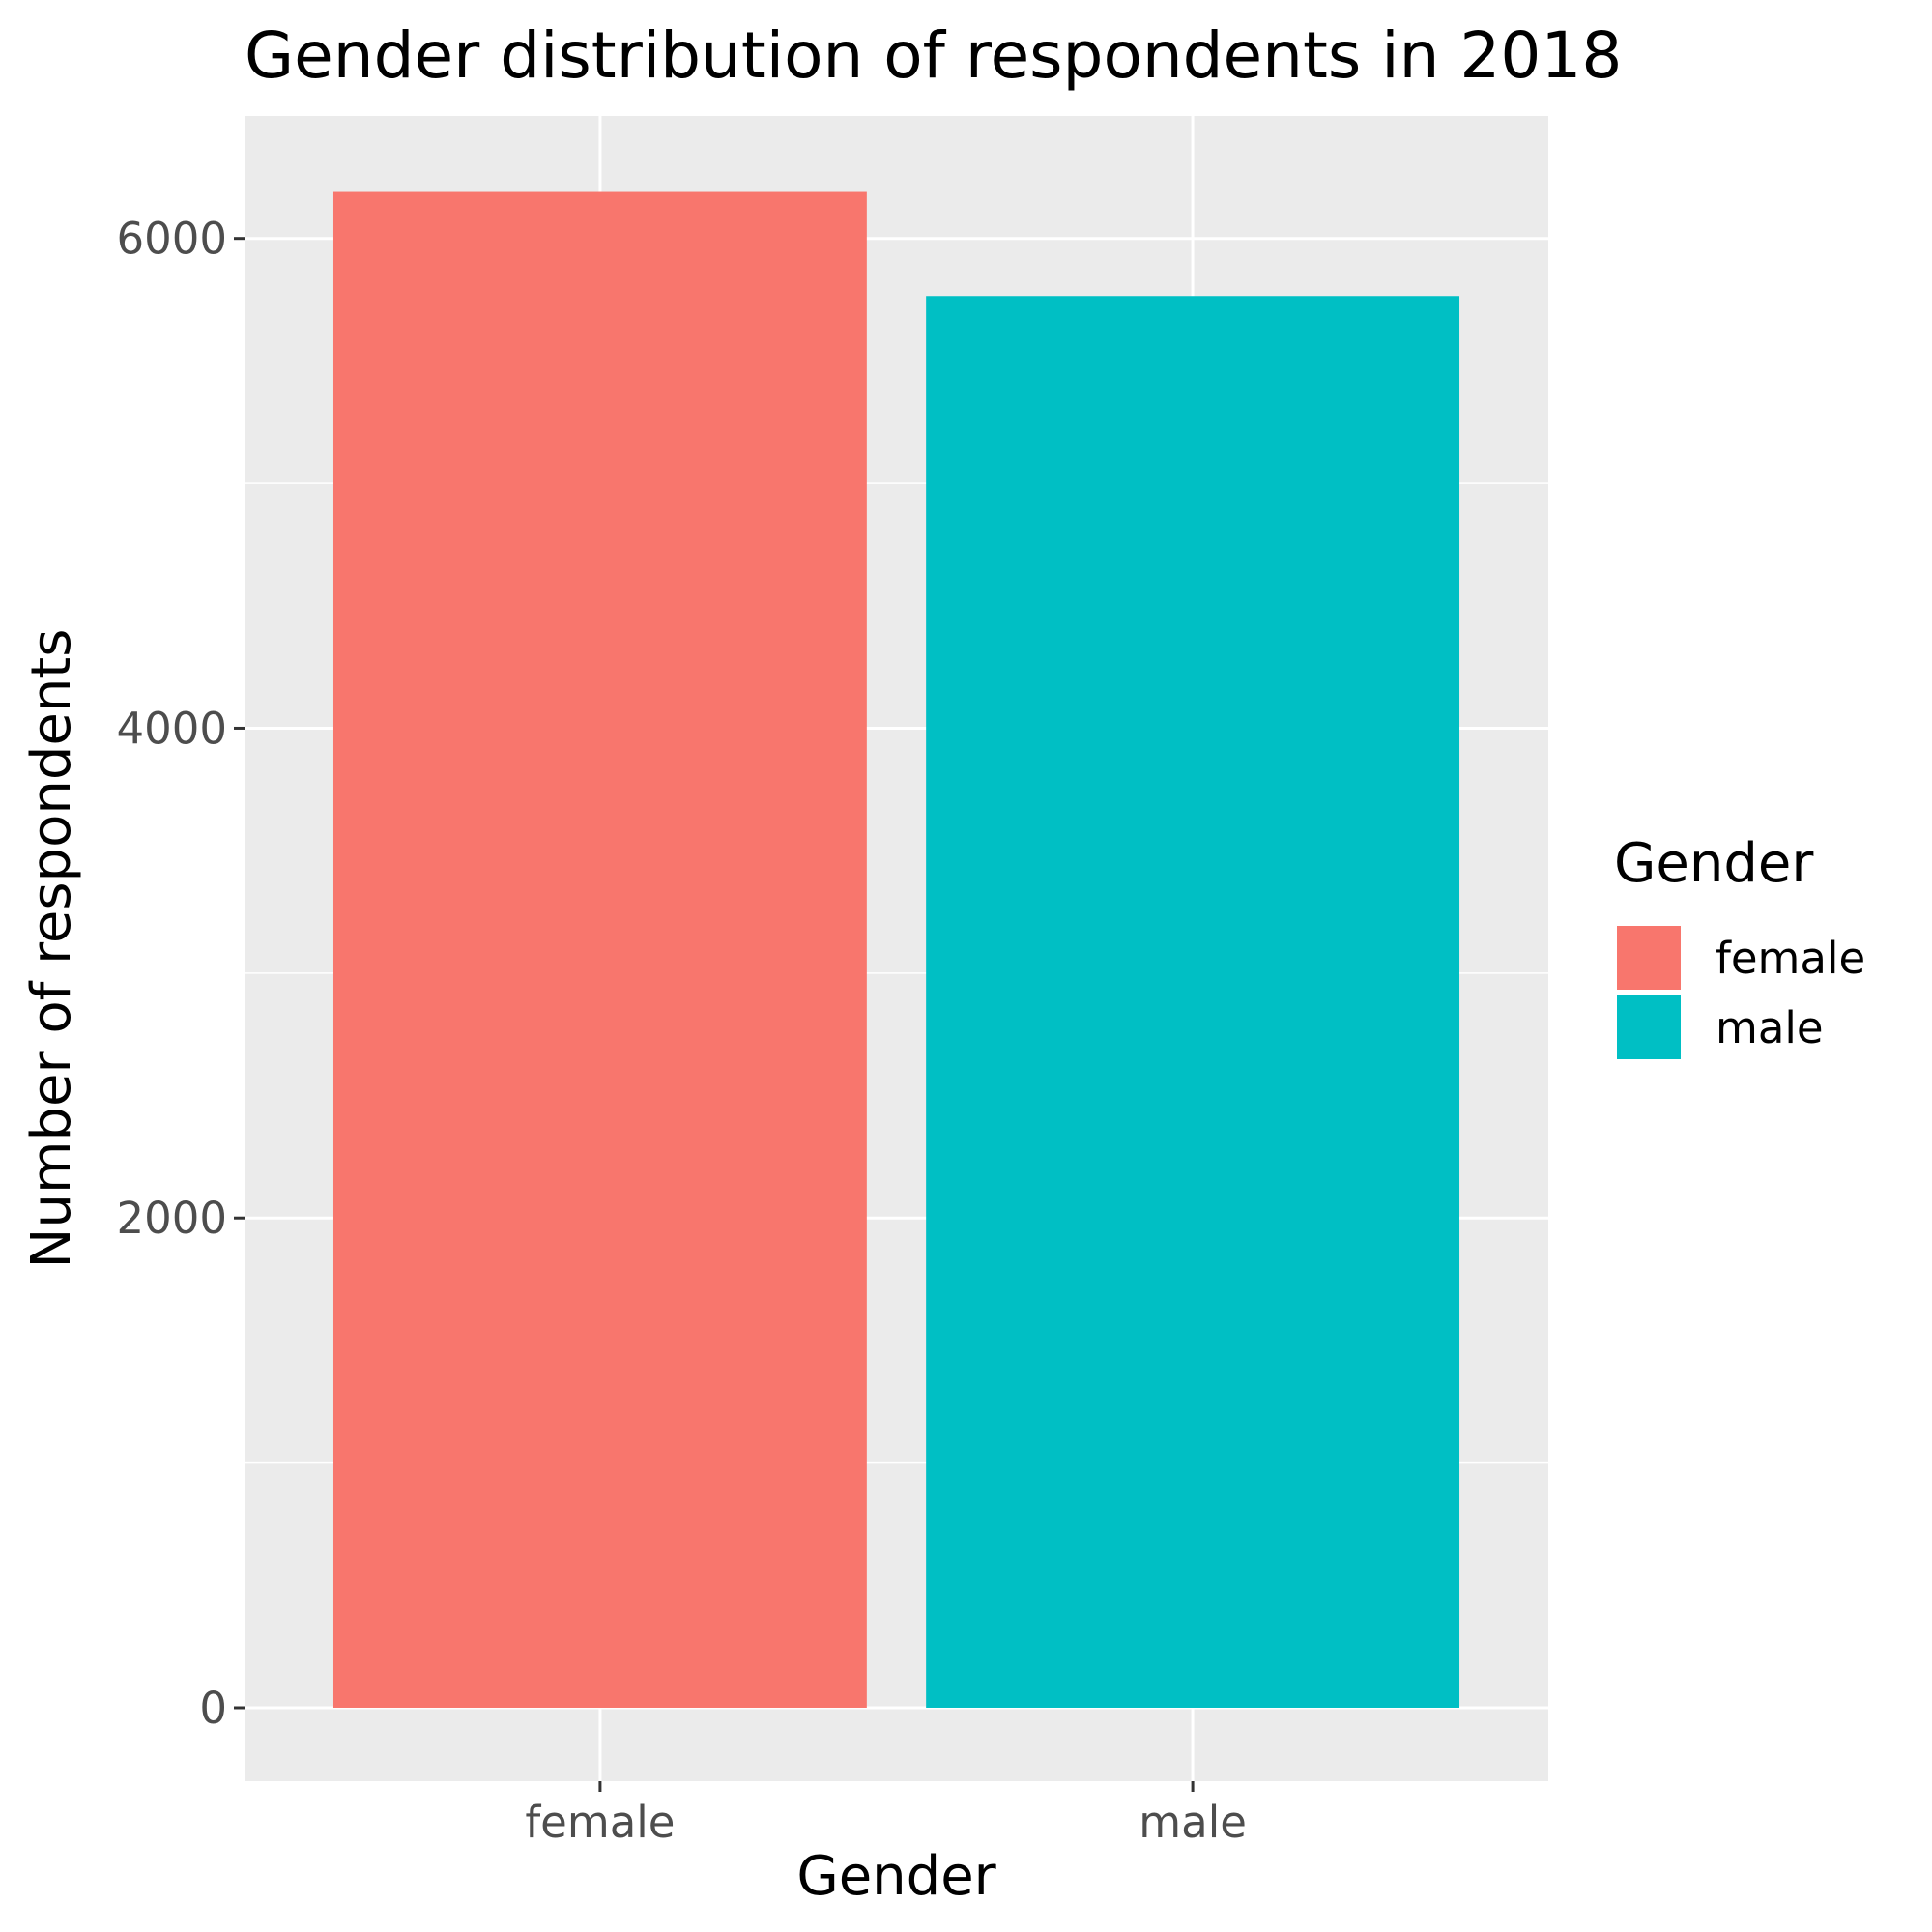 This screenshot has width=1932, height=1932. What do you see at coordinates (1193, 1822) in the screenshot?
I see `x-tick-label: male` at bounding box center [1193, 1822].